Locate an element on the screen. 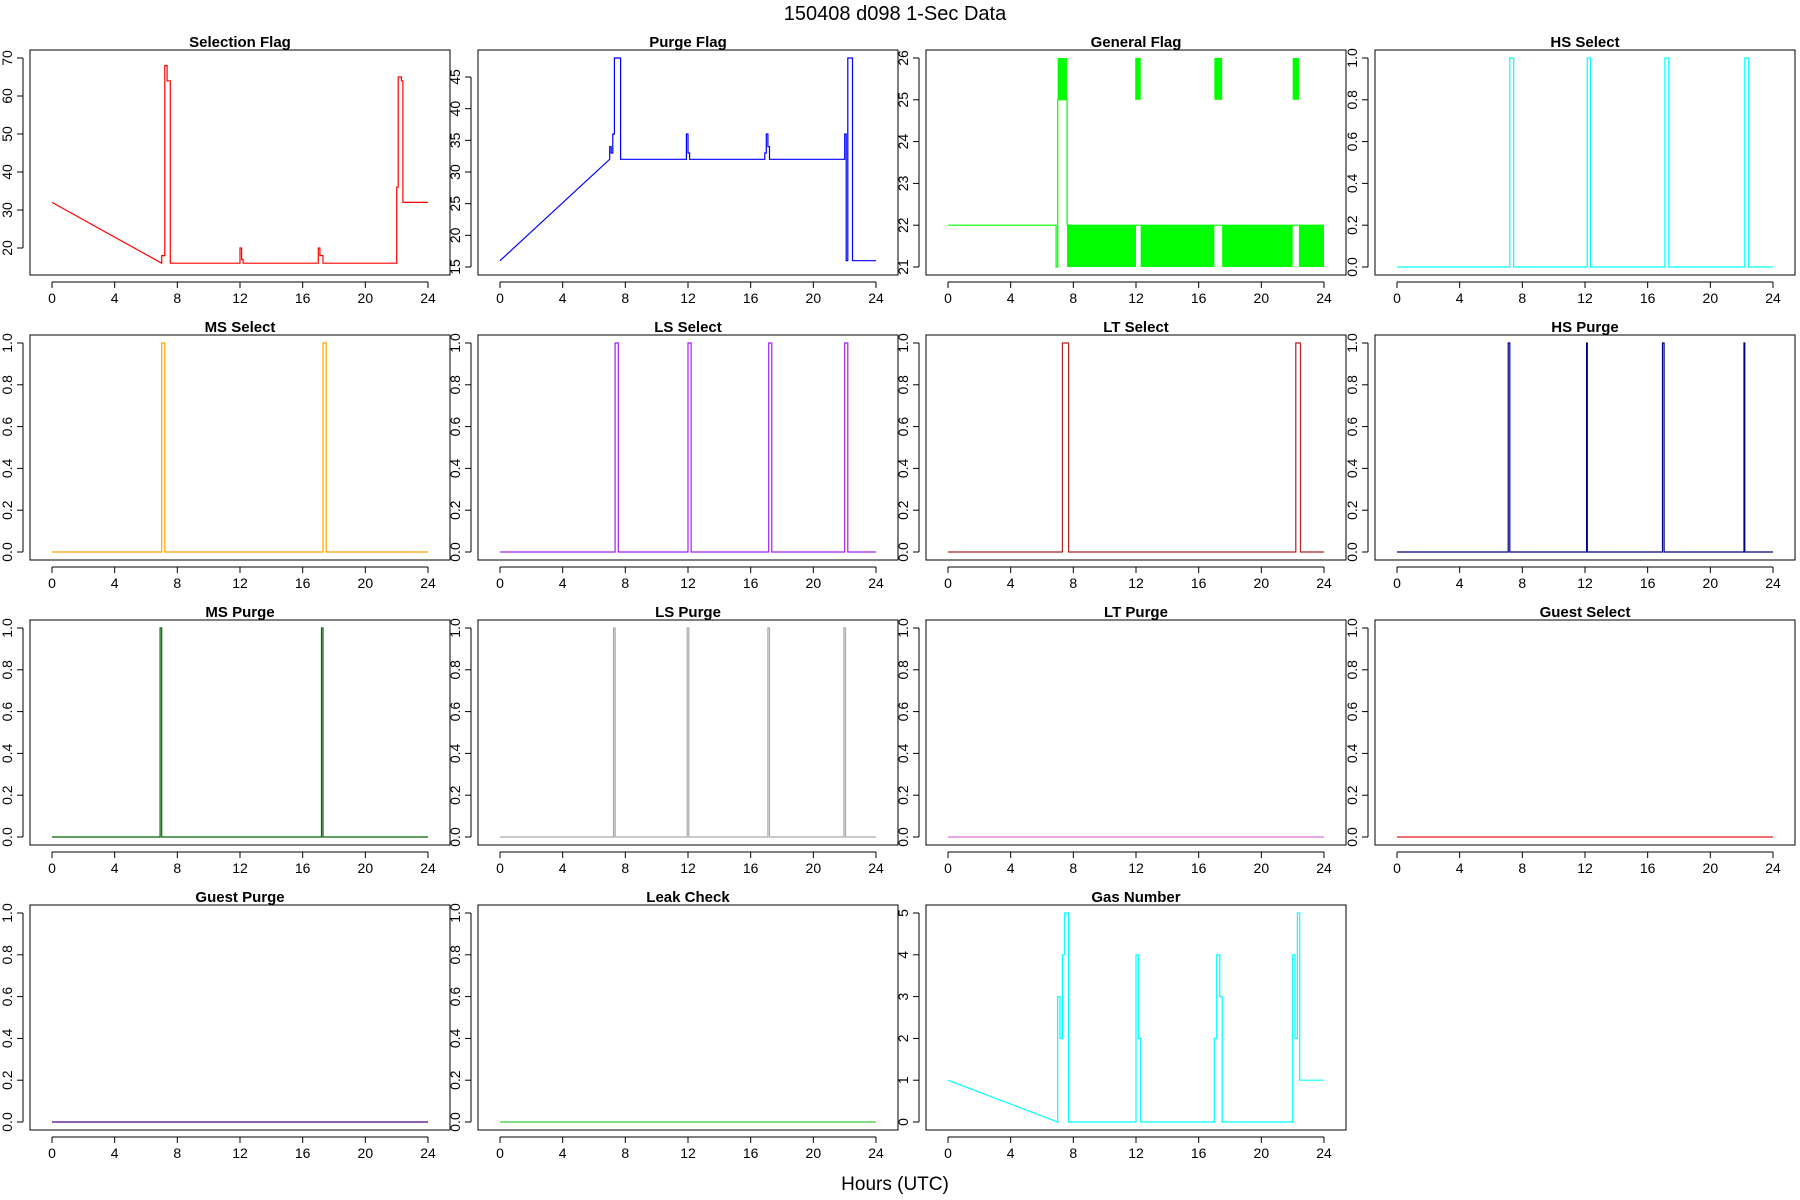 Image resolution: width=1800 pixels, height=1200 pixels. x-tick-label: 12 is located at coordinates (1136, 298).